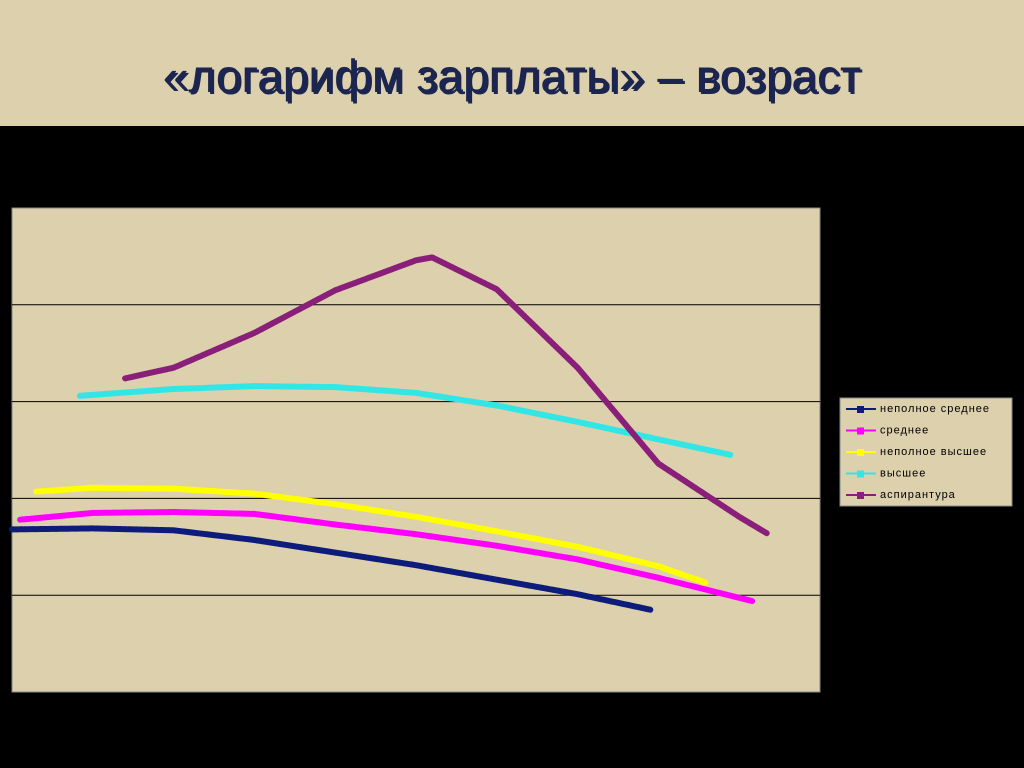 The height and width of the screenshot is (768, 1024). I want to click on legend-label: неполное среднее, so click(935, 409).